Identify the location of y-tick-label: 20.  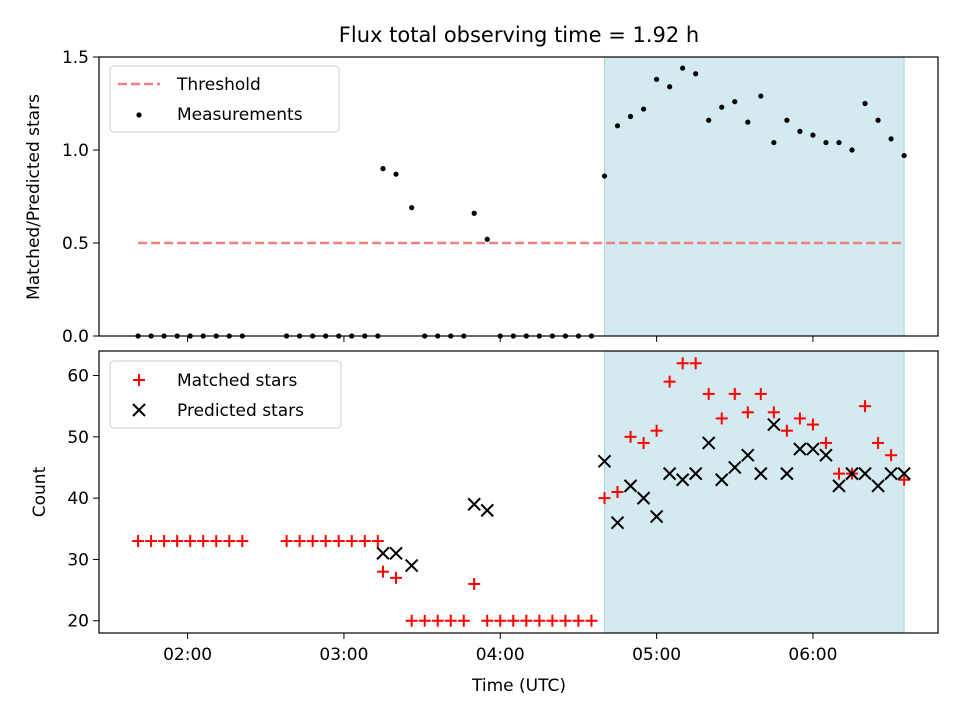
(78, 622).